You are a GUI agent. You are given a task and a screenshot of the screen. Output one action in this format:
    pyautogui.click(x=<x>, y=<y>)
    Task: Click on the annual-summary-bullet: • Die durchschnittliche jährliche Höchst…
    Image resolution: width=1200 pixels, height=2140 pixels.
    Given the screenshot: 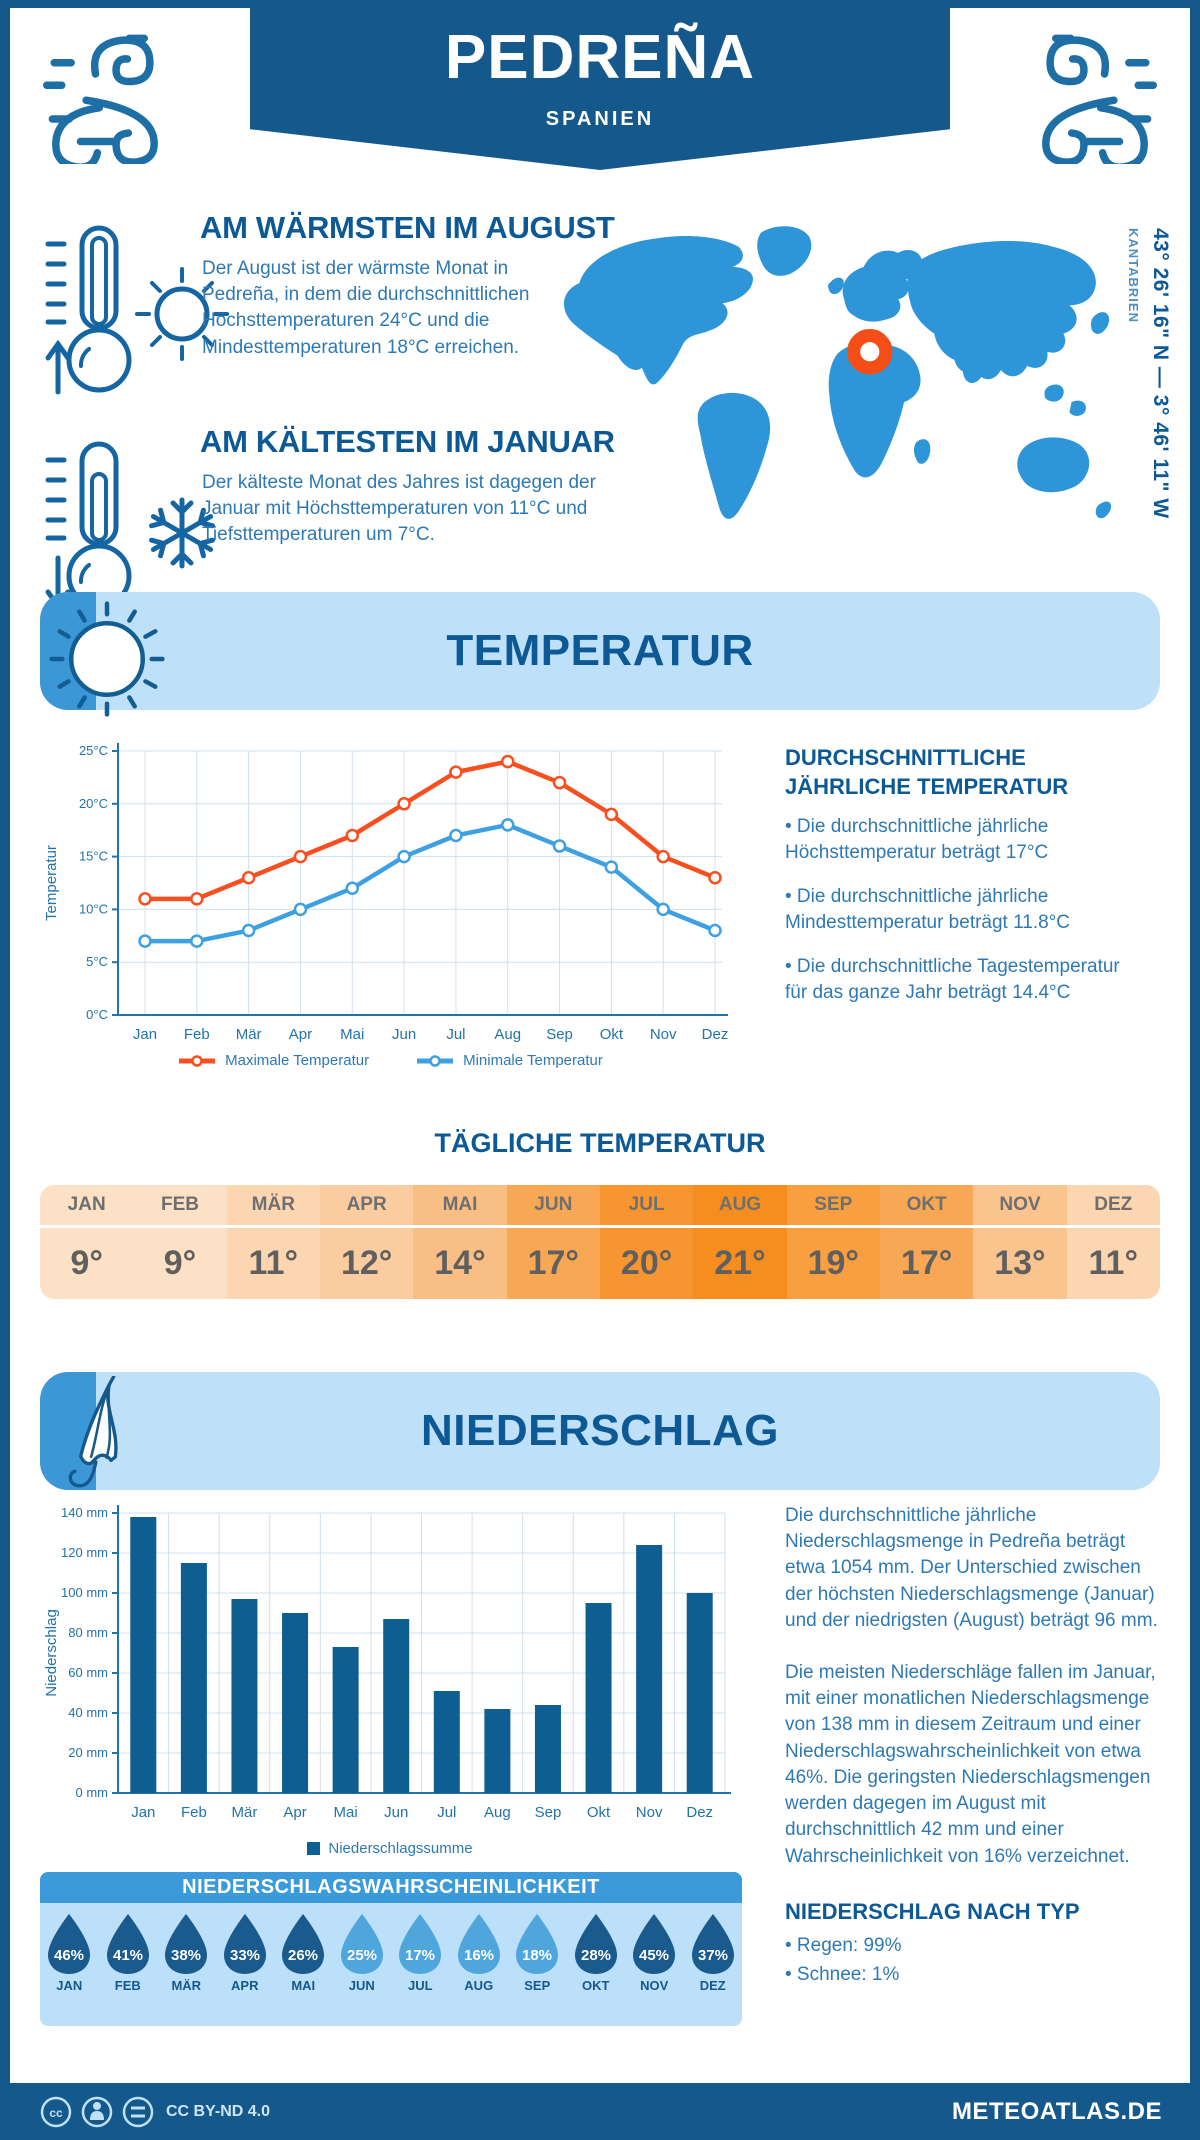 What is the action you would take?
    pyautogui.click(x=917, y=840)
    